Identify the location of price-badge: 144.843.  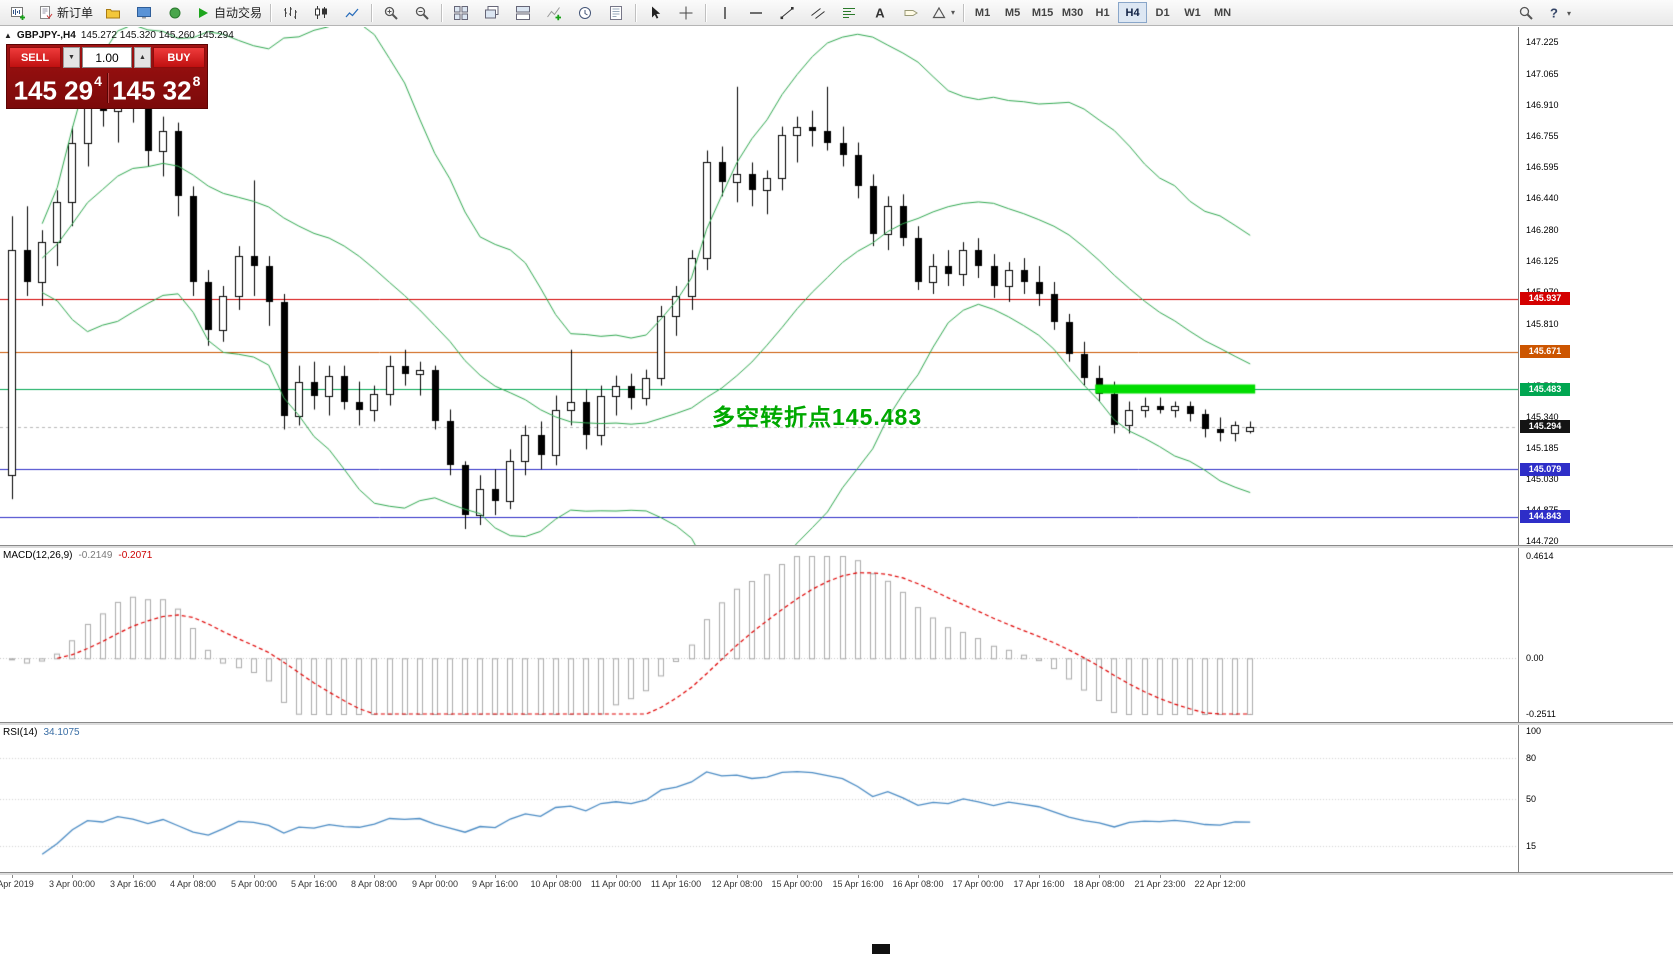
(1545, 516).